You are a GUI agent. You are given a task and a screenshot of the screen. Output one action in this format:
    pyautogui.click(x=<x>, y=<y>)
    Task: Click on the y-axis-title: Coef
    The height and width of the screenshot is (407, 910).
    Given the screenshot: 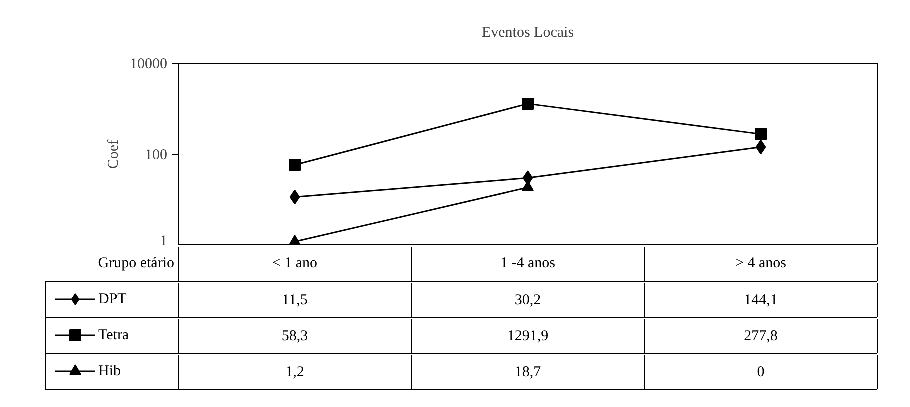 What is the action you would take?
    pyautogui.click(x=114, y=155)
    